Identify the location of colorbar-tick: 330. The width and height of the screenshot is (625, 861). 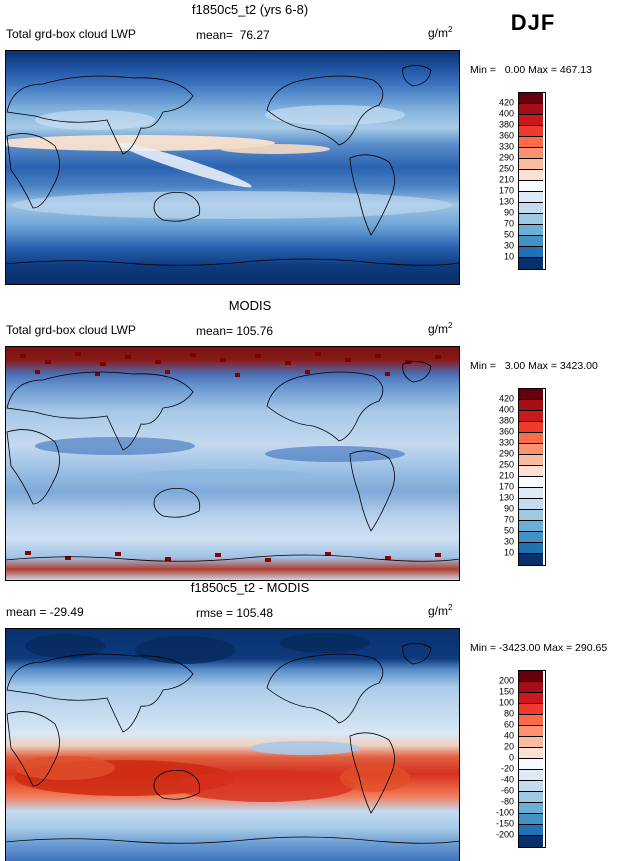
(506, 442).